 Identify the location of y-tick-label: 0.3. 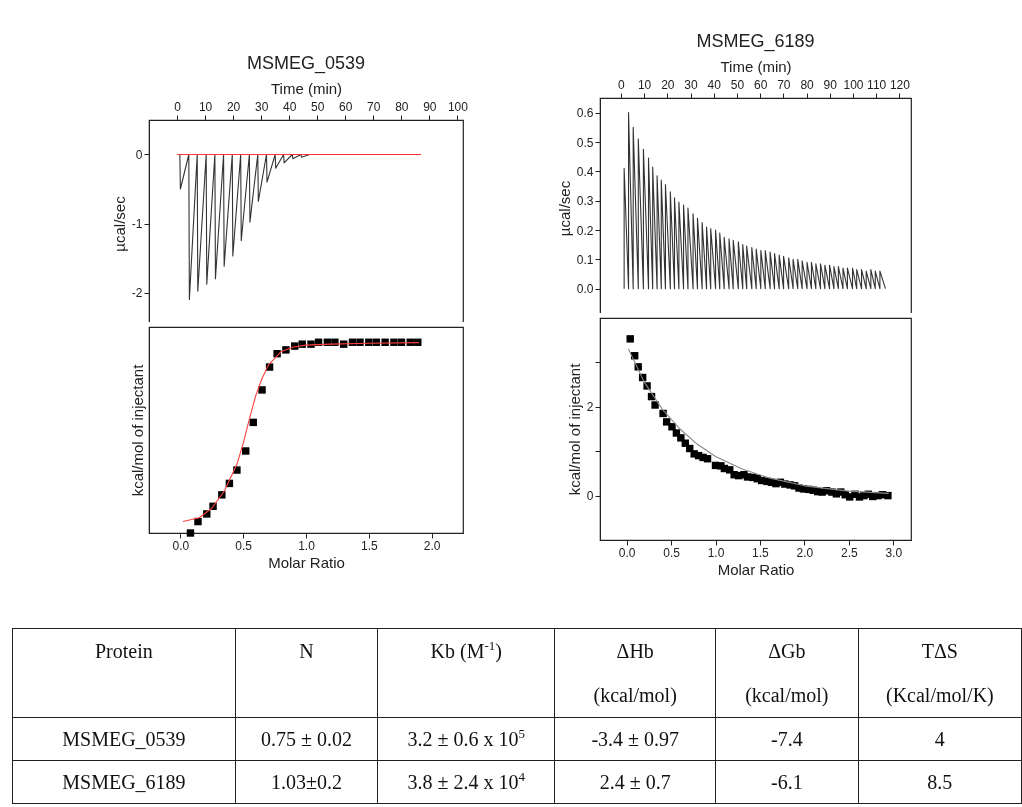
(585, 201).